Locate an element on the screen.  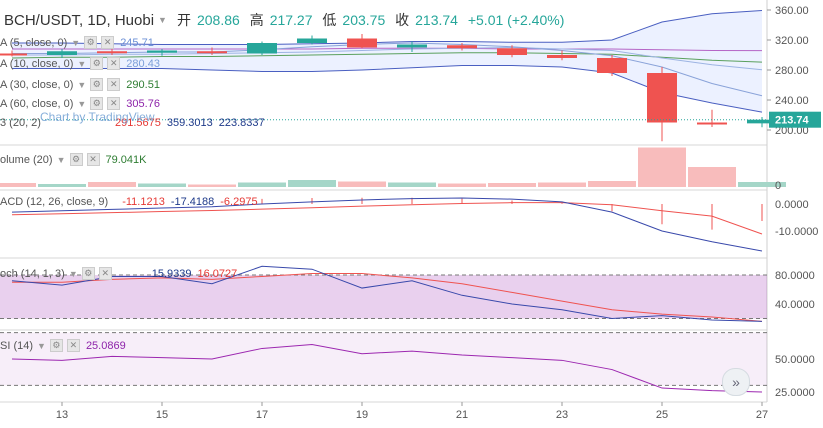
ma10-remove-icon: ✕ is located at coordinates (114, 63).